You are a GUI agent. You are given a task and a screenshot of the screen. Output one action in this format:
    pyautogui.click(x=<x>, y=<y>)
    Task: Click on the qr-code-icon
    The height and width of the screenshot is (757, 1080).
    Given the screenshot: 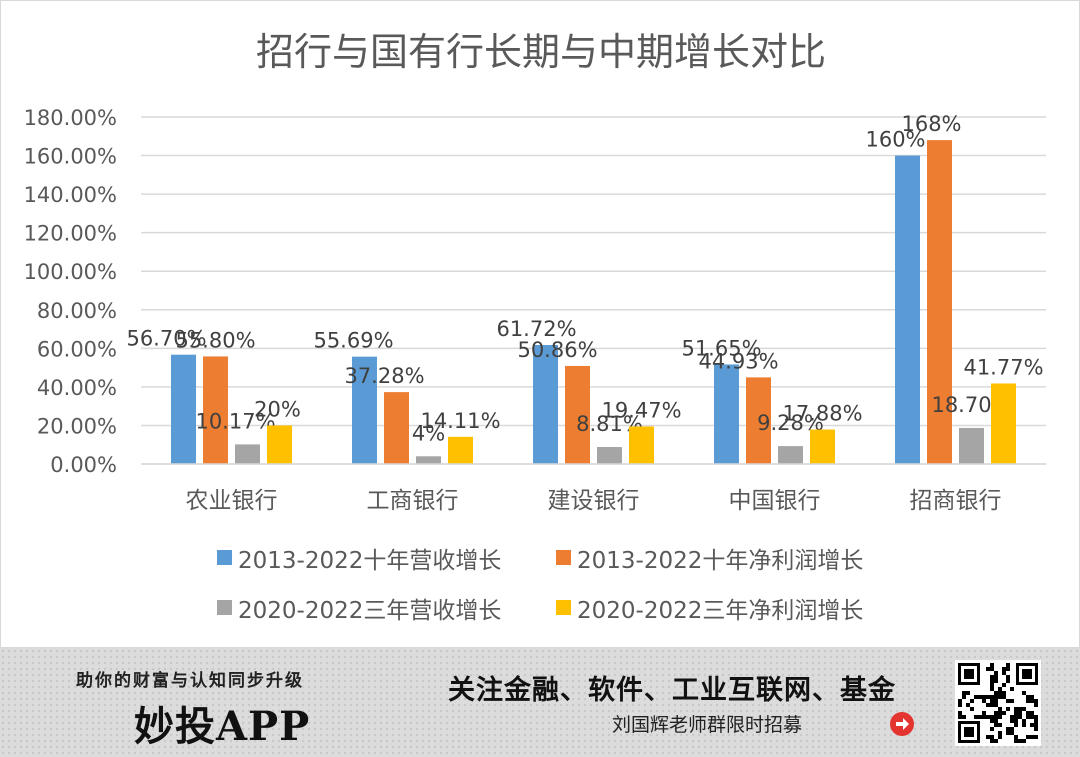 What is the action you would take?
    pyautogui.click(x=998, y=703)
    